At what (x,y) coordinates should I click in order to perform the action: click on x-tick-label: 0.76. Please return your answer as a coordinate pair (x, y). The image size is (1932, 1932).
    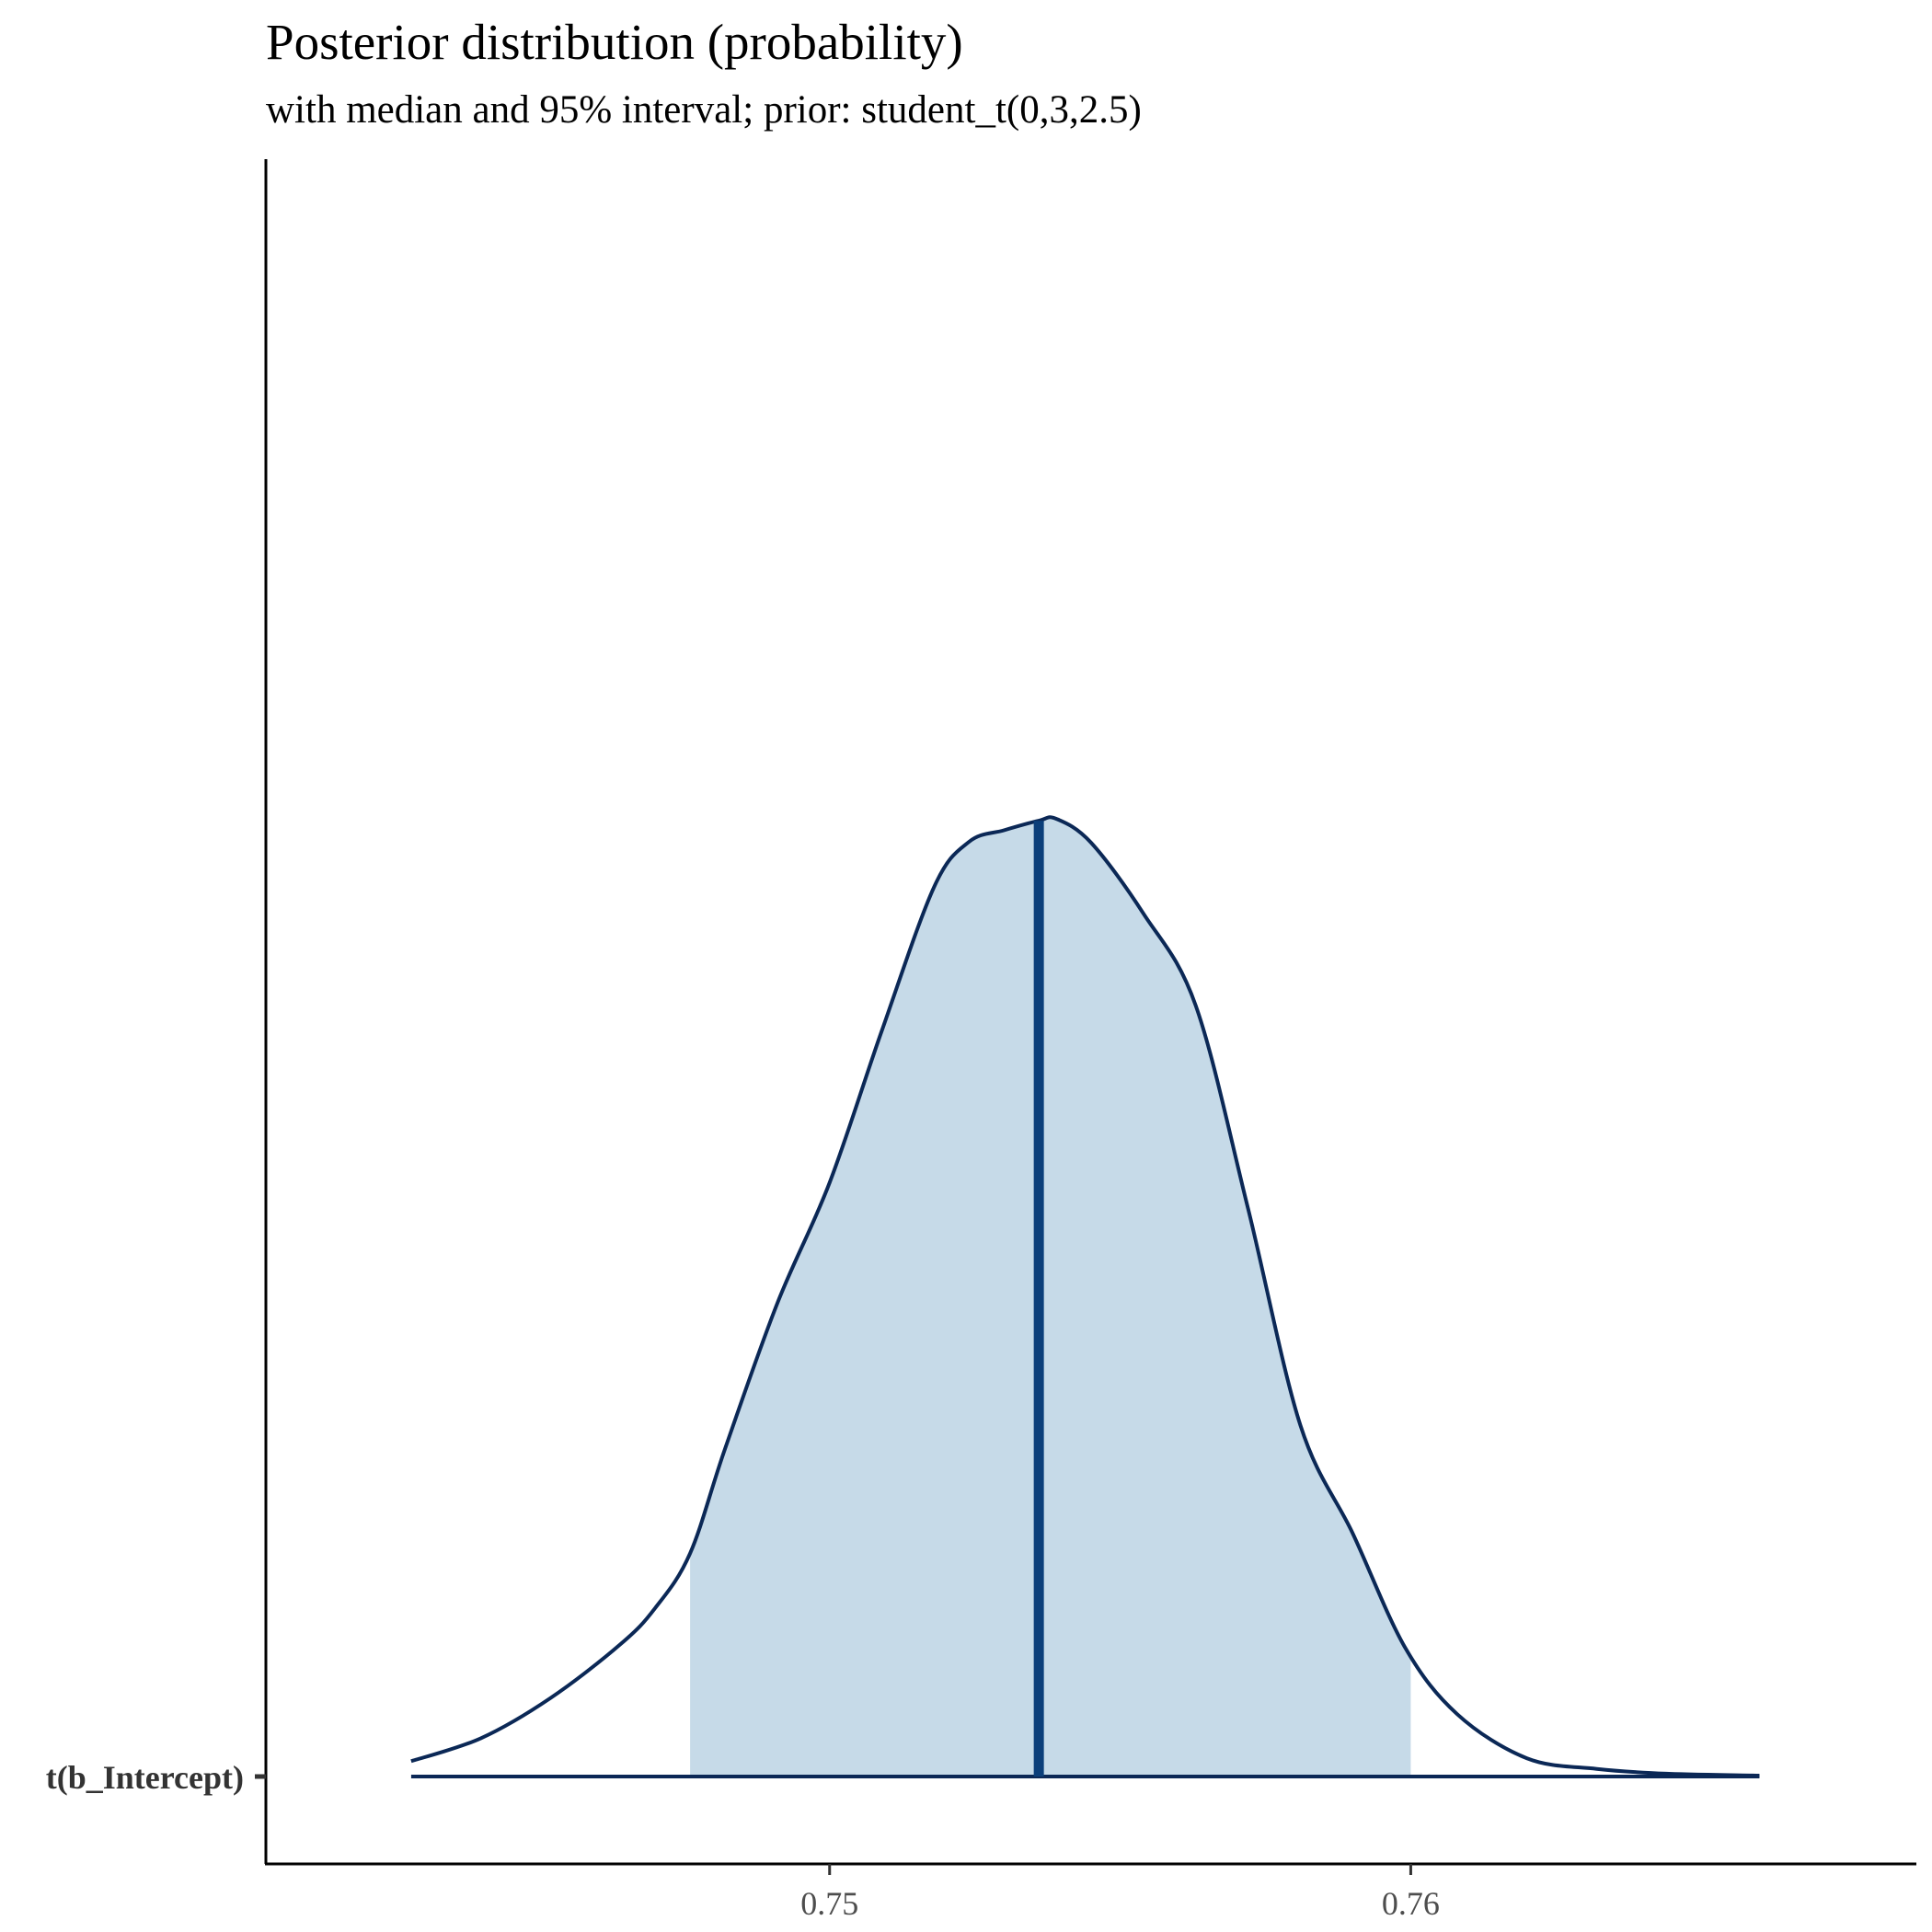
    Looking at the image, I should click on (1411, 1903).